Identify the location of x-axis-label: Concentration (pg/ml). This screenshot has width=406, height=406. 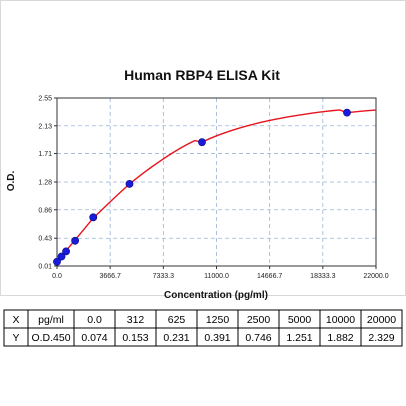
(216, 295).